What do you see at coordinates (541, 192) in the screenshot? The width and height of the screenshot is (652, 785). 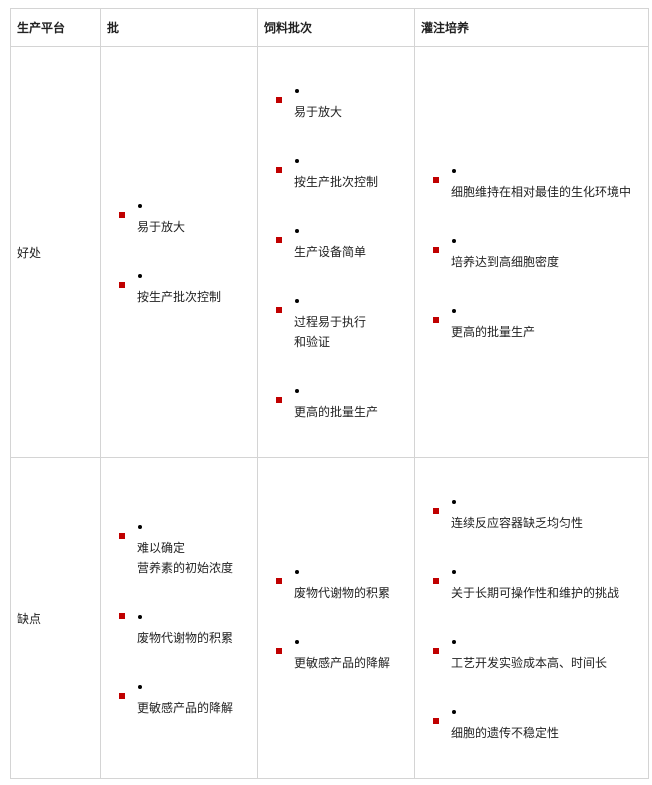 I see `item-text: 细胞维持在相对最佳的生化环境中` at bounding box center [541, 192].